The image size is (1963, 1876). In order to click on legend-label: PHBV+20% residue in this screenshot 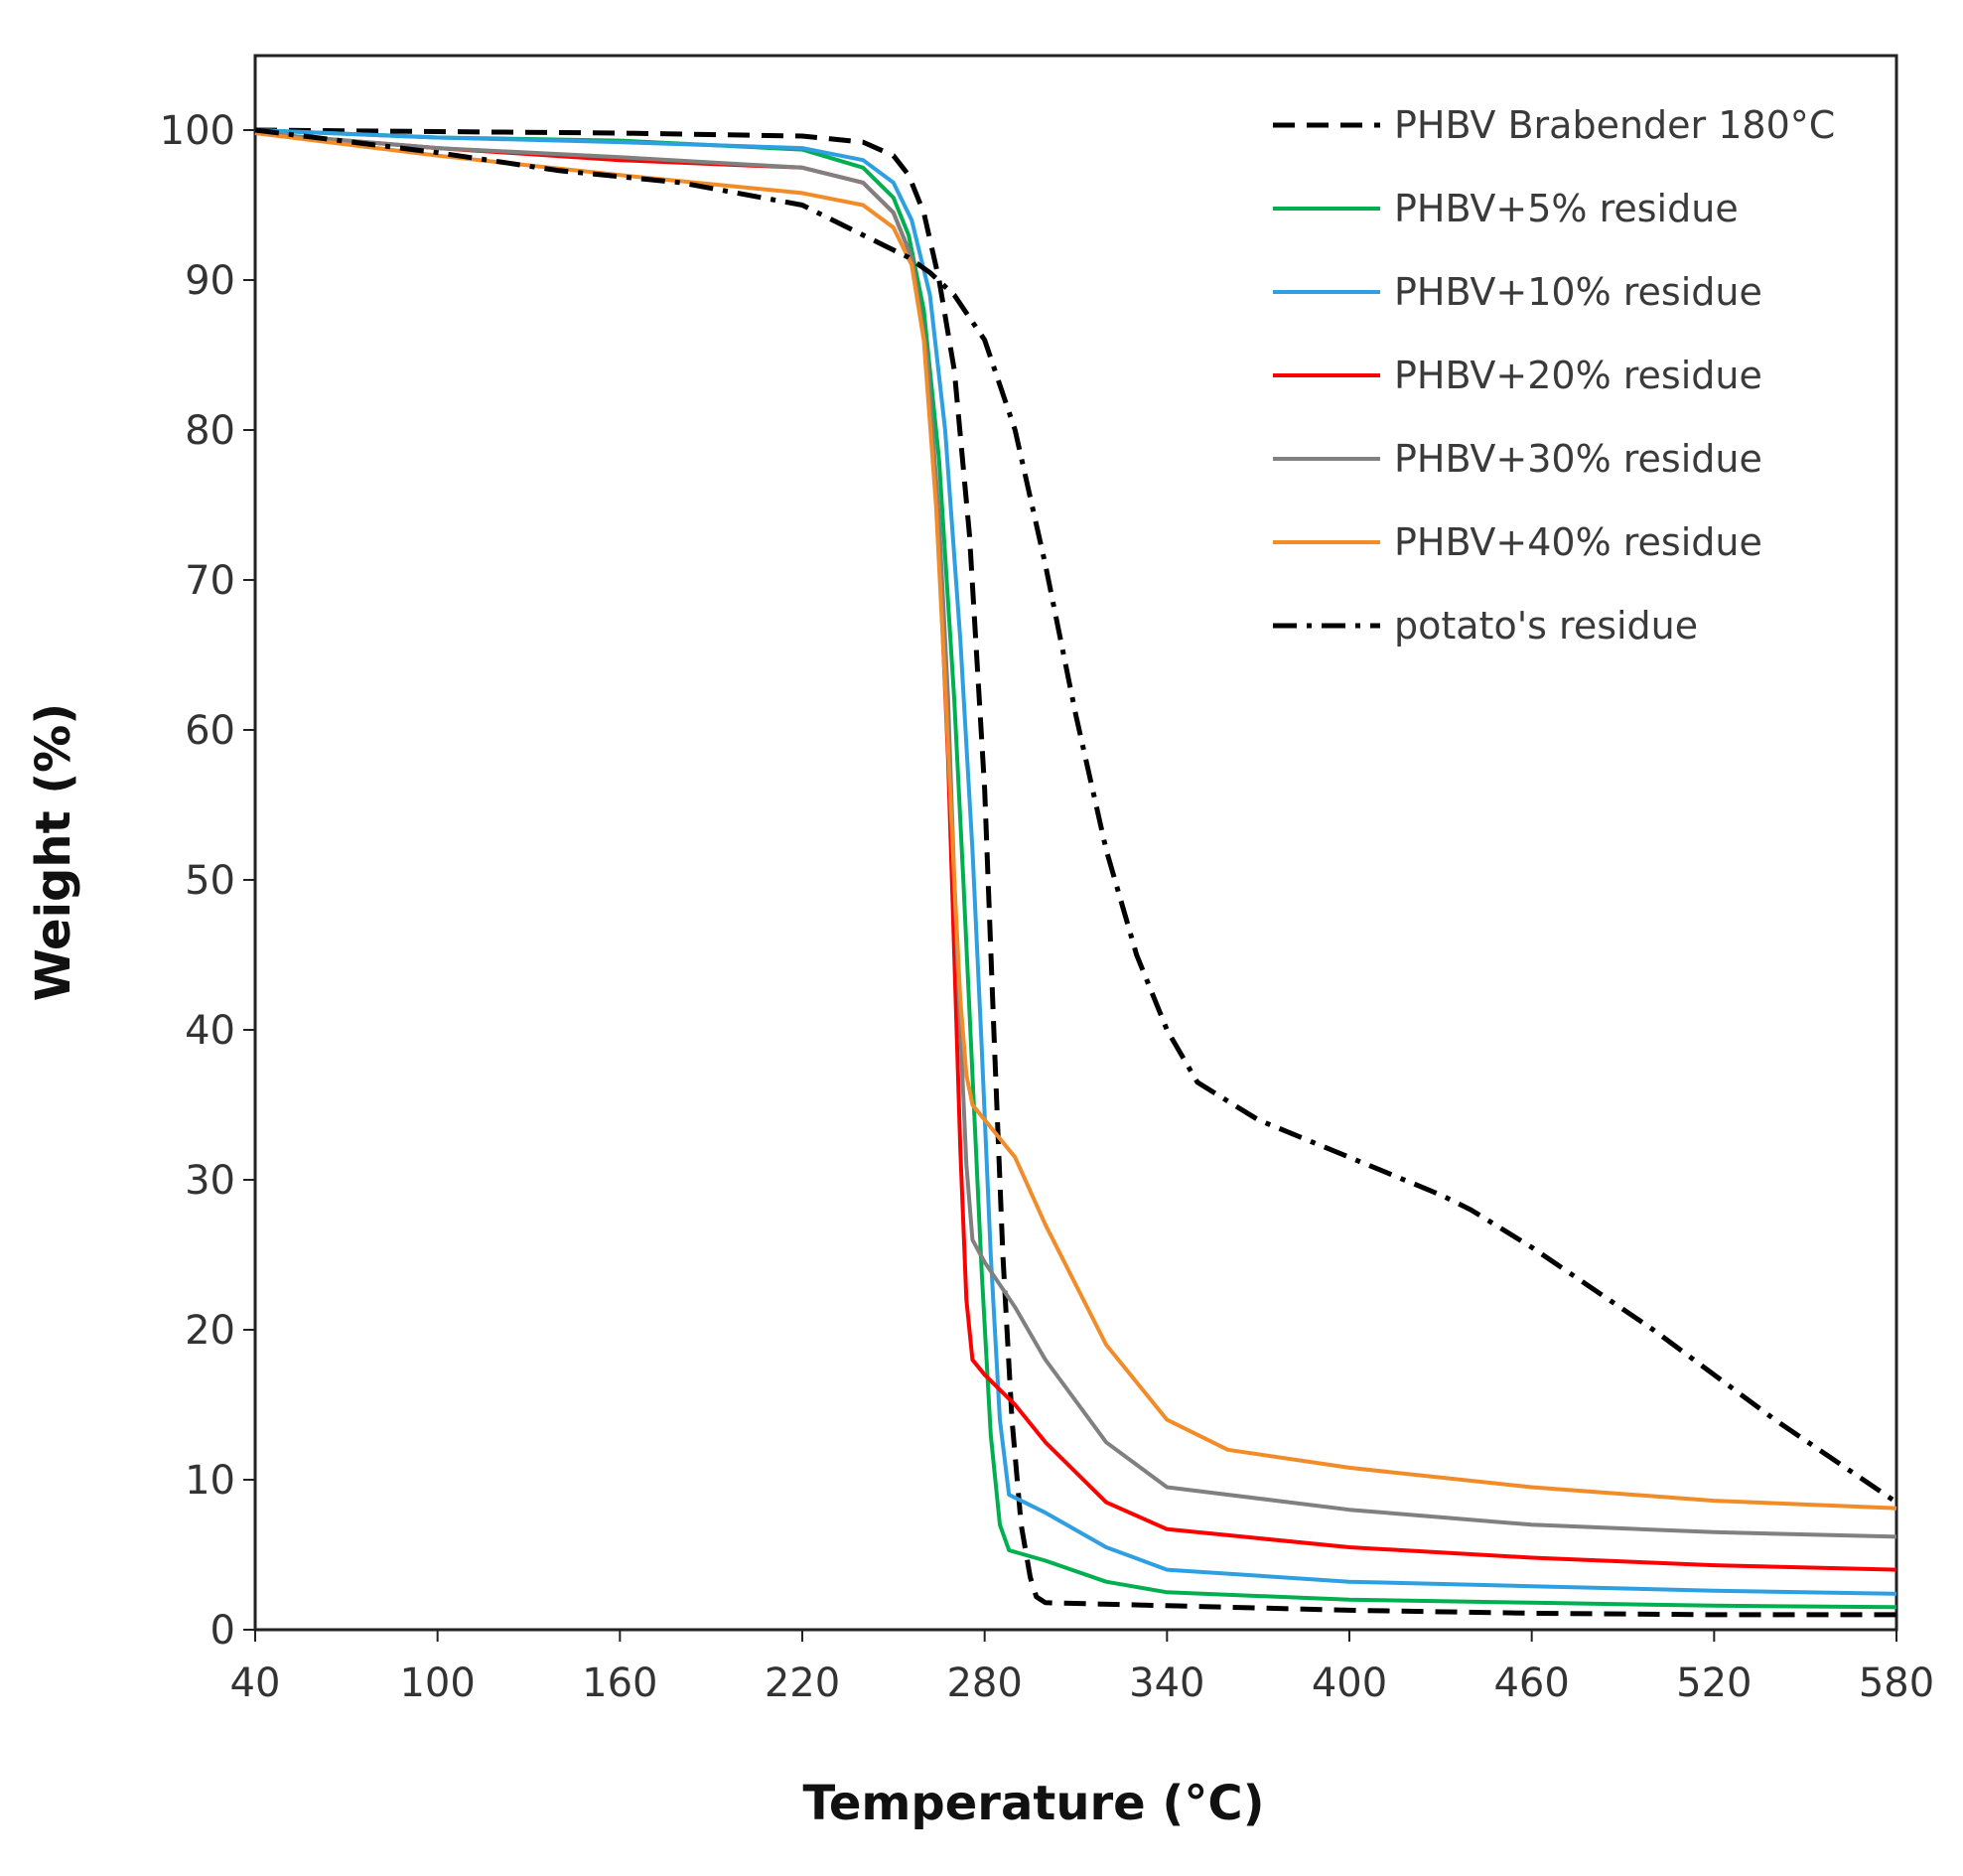, I will do `click(1578, 376)`.